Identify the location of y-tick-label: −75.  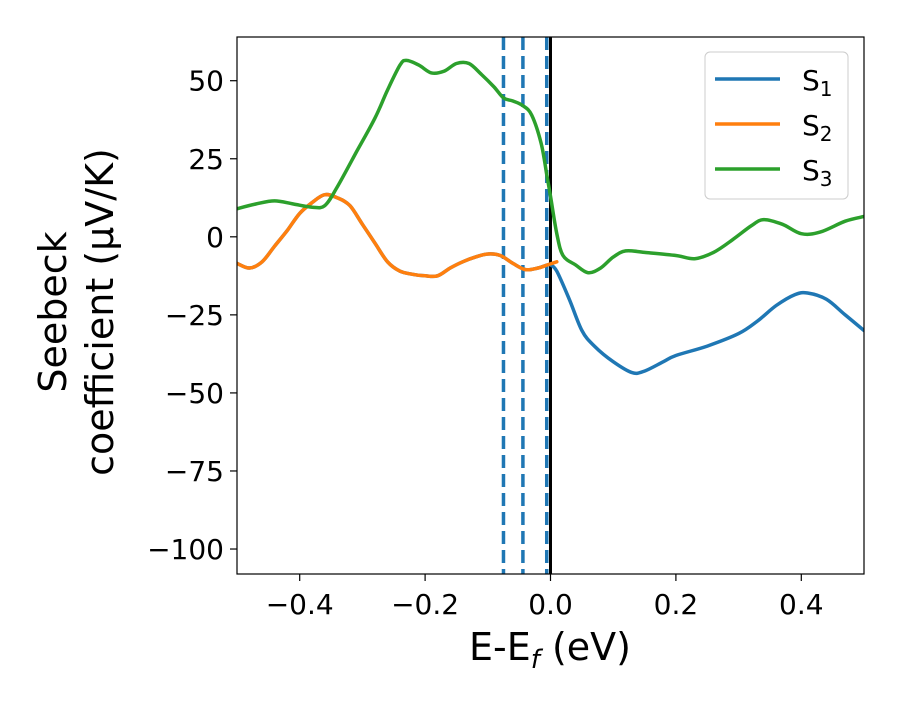
(194, 471).